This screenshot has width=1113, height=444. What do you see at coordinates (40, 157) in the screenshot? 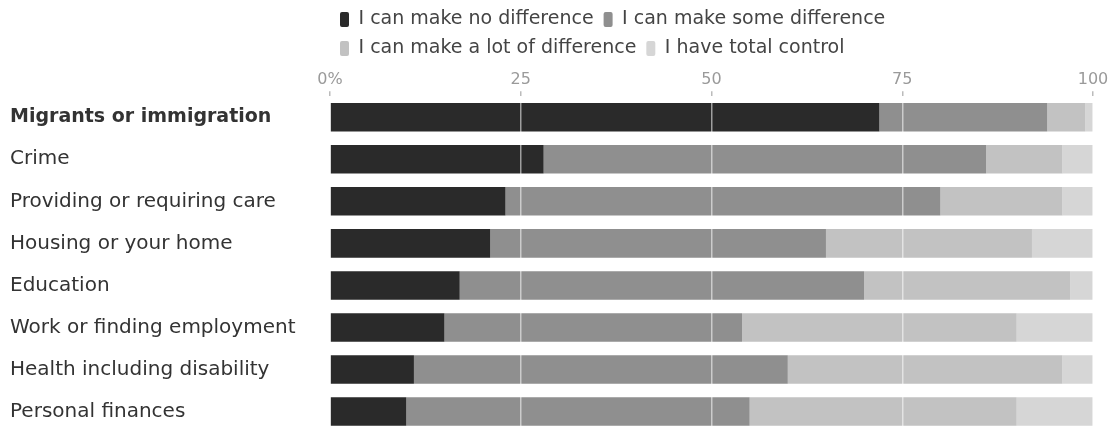
I see `y-tick-label: Crime` at bounding box center [40, 157].